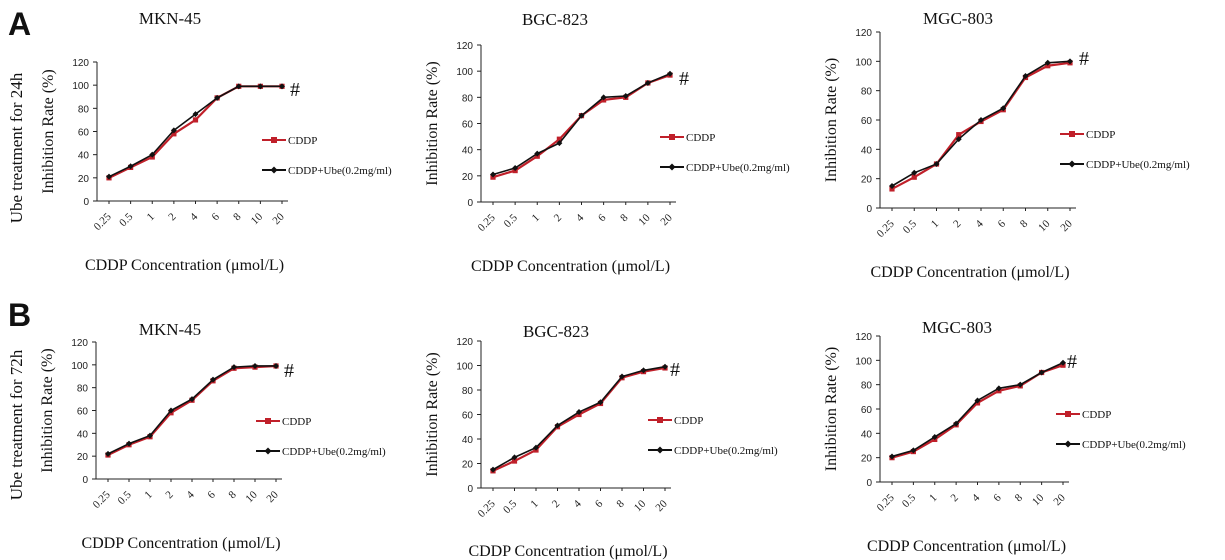 This screenshot has width=1225, height=560. I want to click on y-tick-label: 80, so click(84, 109).